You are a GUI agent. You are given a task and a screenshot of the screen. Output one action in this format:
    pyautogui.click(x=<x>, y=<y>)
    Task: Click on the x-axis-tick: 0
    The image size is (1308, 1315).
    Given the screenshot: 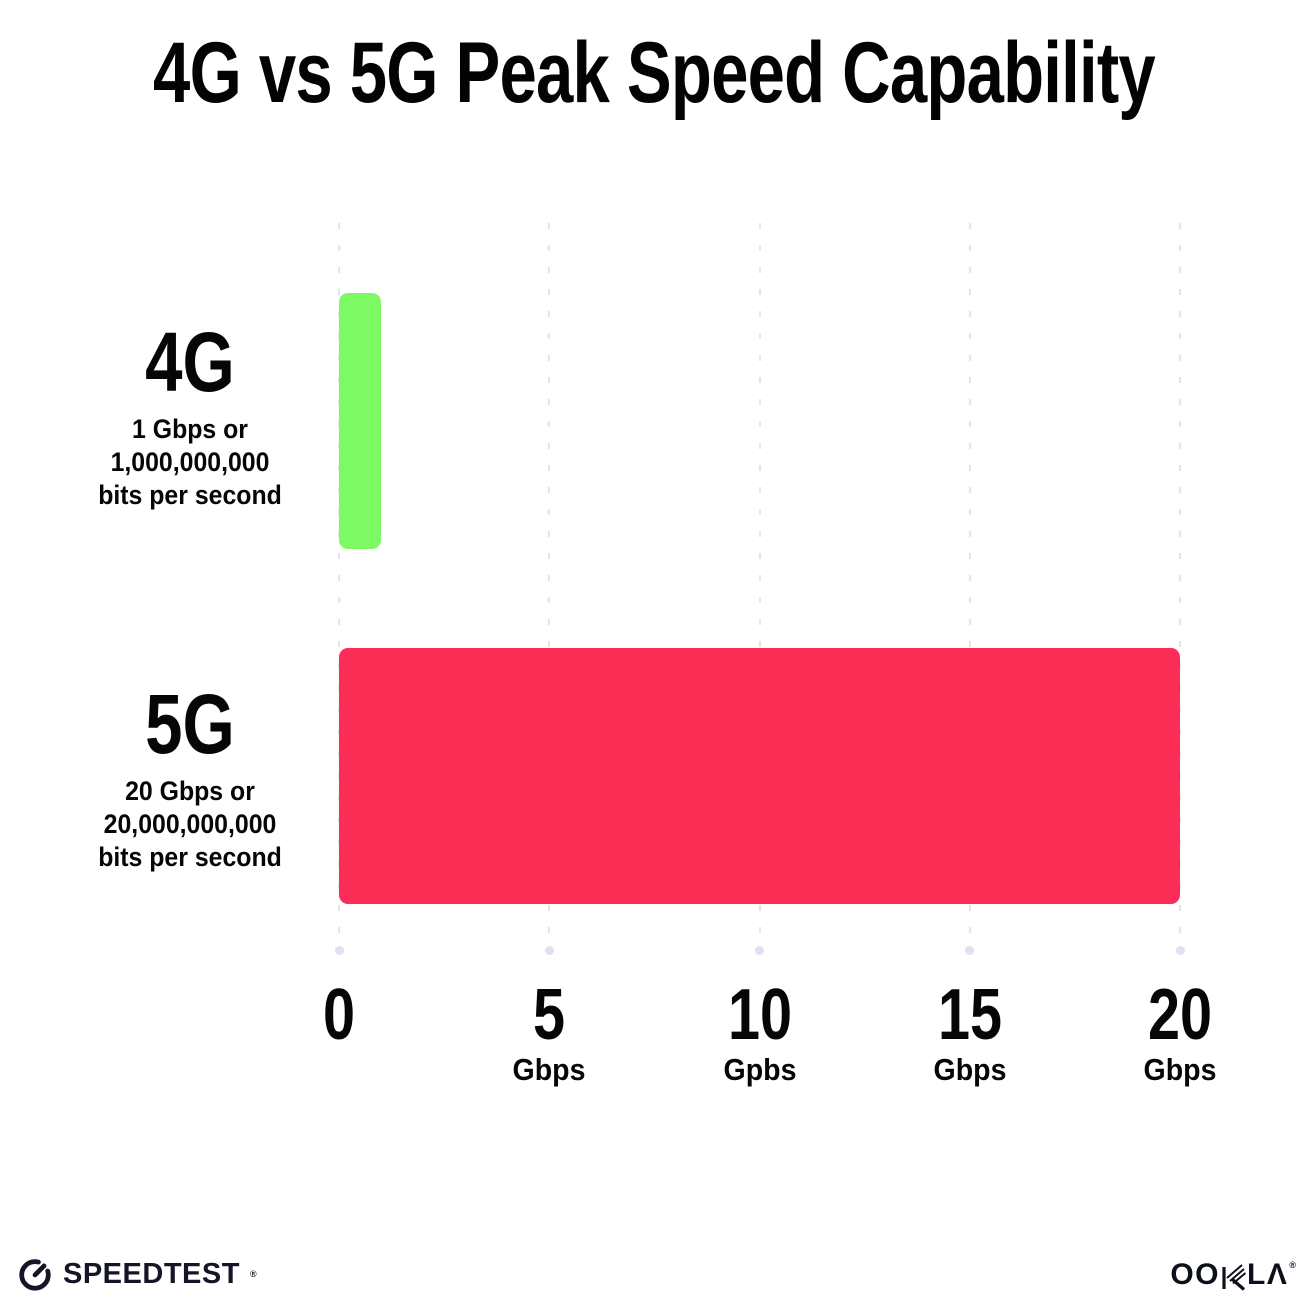 What is the action you would take?
    pyautogui.click(x=339, y=1015)
    